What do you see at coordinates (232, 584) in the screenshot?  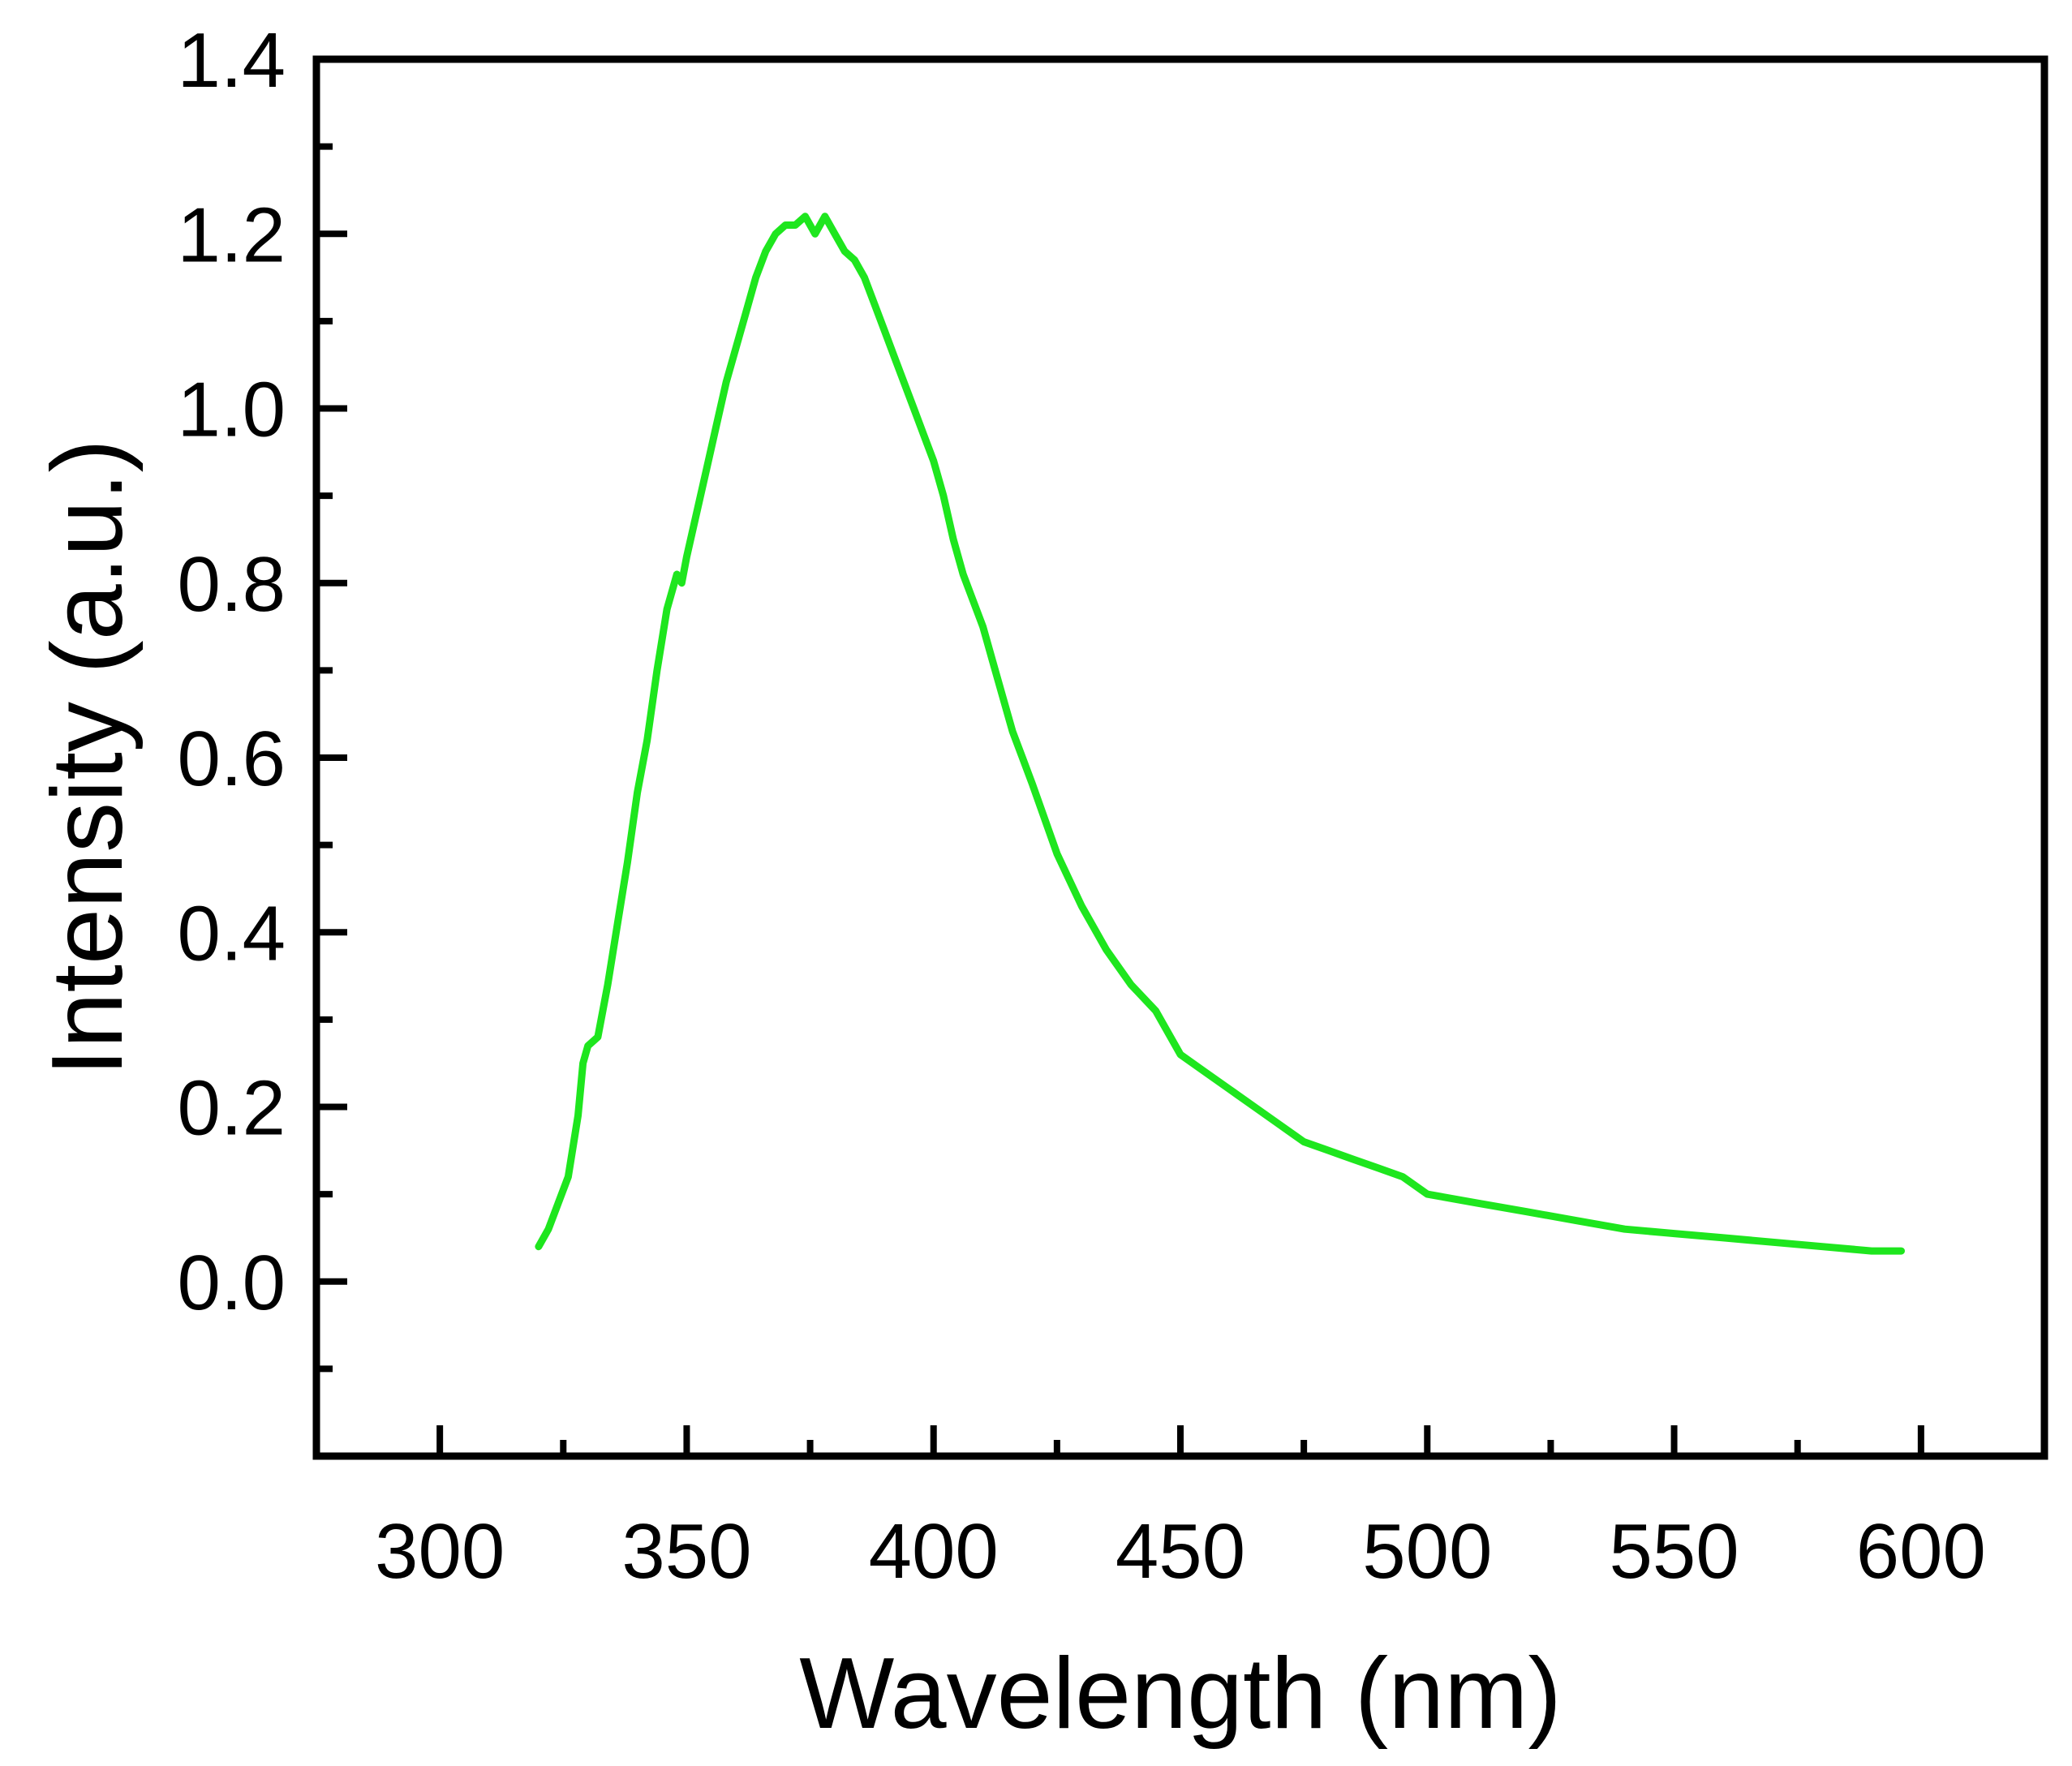 I see `y-tick-label: 0.8` at bounding box center [232, 584].